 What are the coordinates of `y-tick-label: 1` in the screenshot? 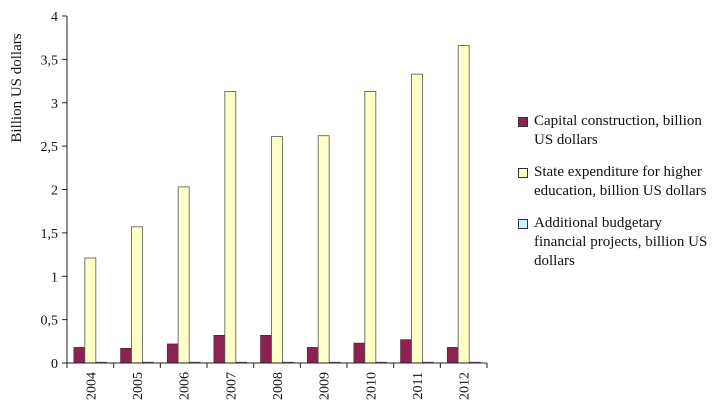 It's located at (54, 277).